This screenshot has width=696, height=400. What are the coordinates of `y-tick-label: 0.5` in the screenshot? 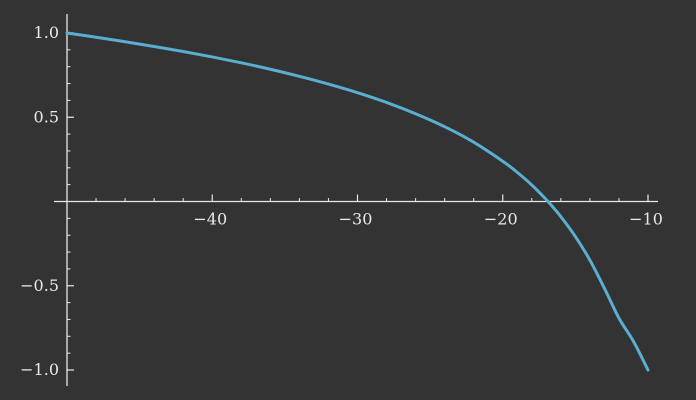 It's located at (46, 116).